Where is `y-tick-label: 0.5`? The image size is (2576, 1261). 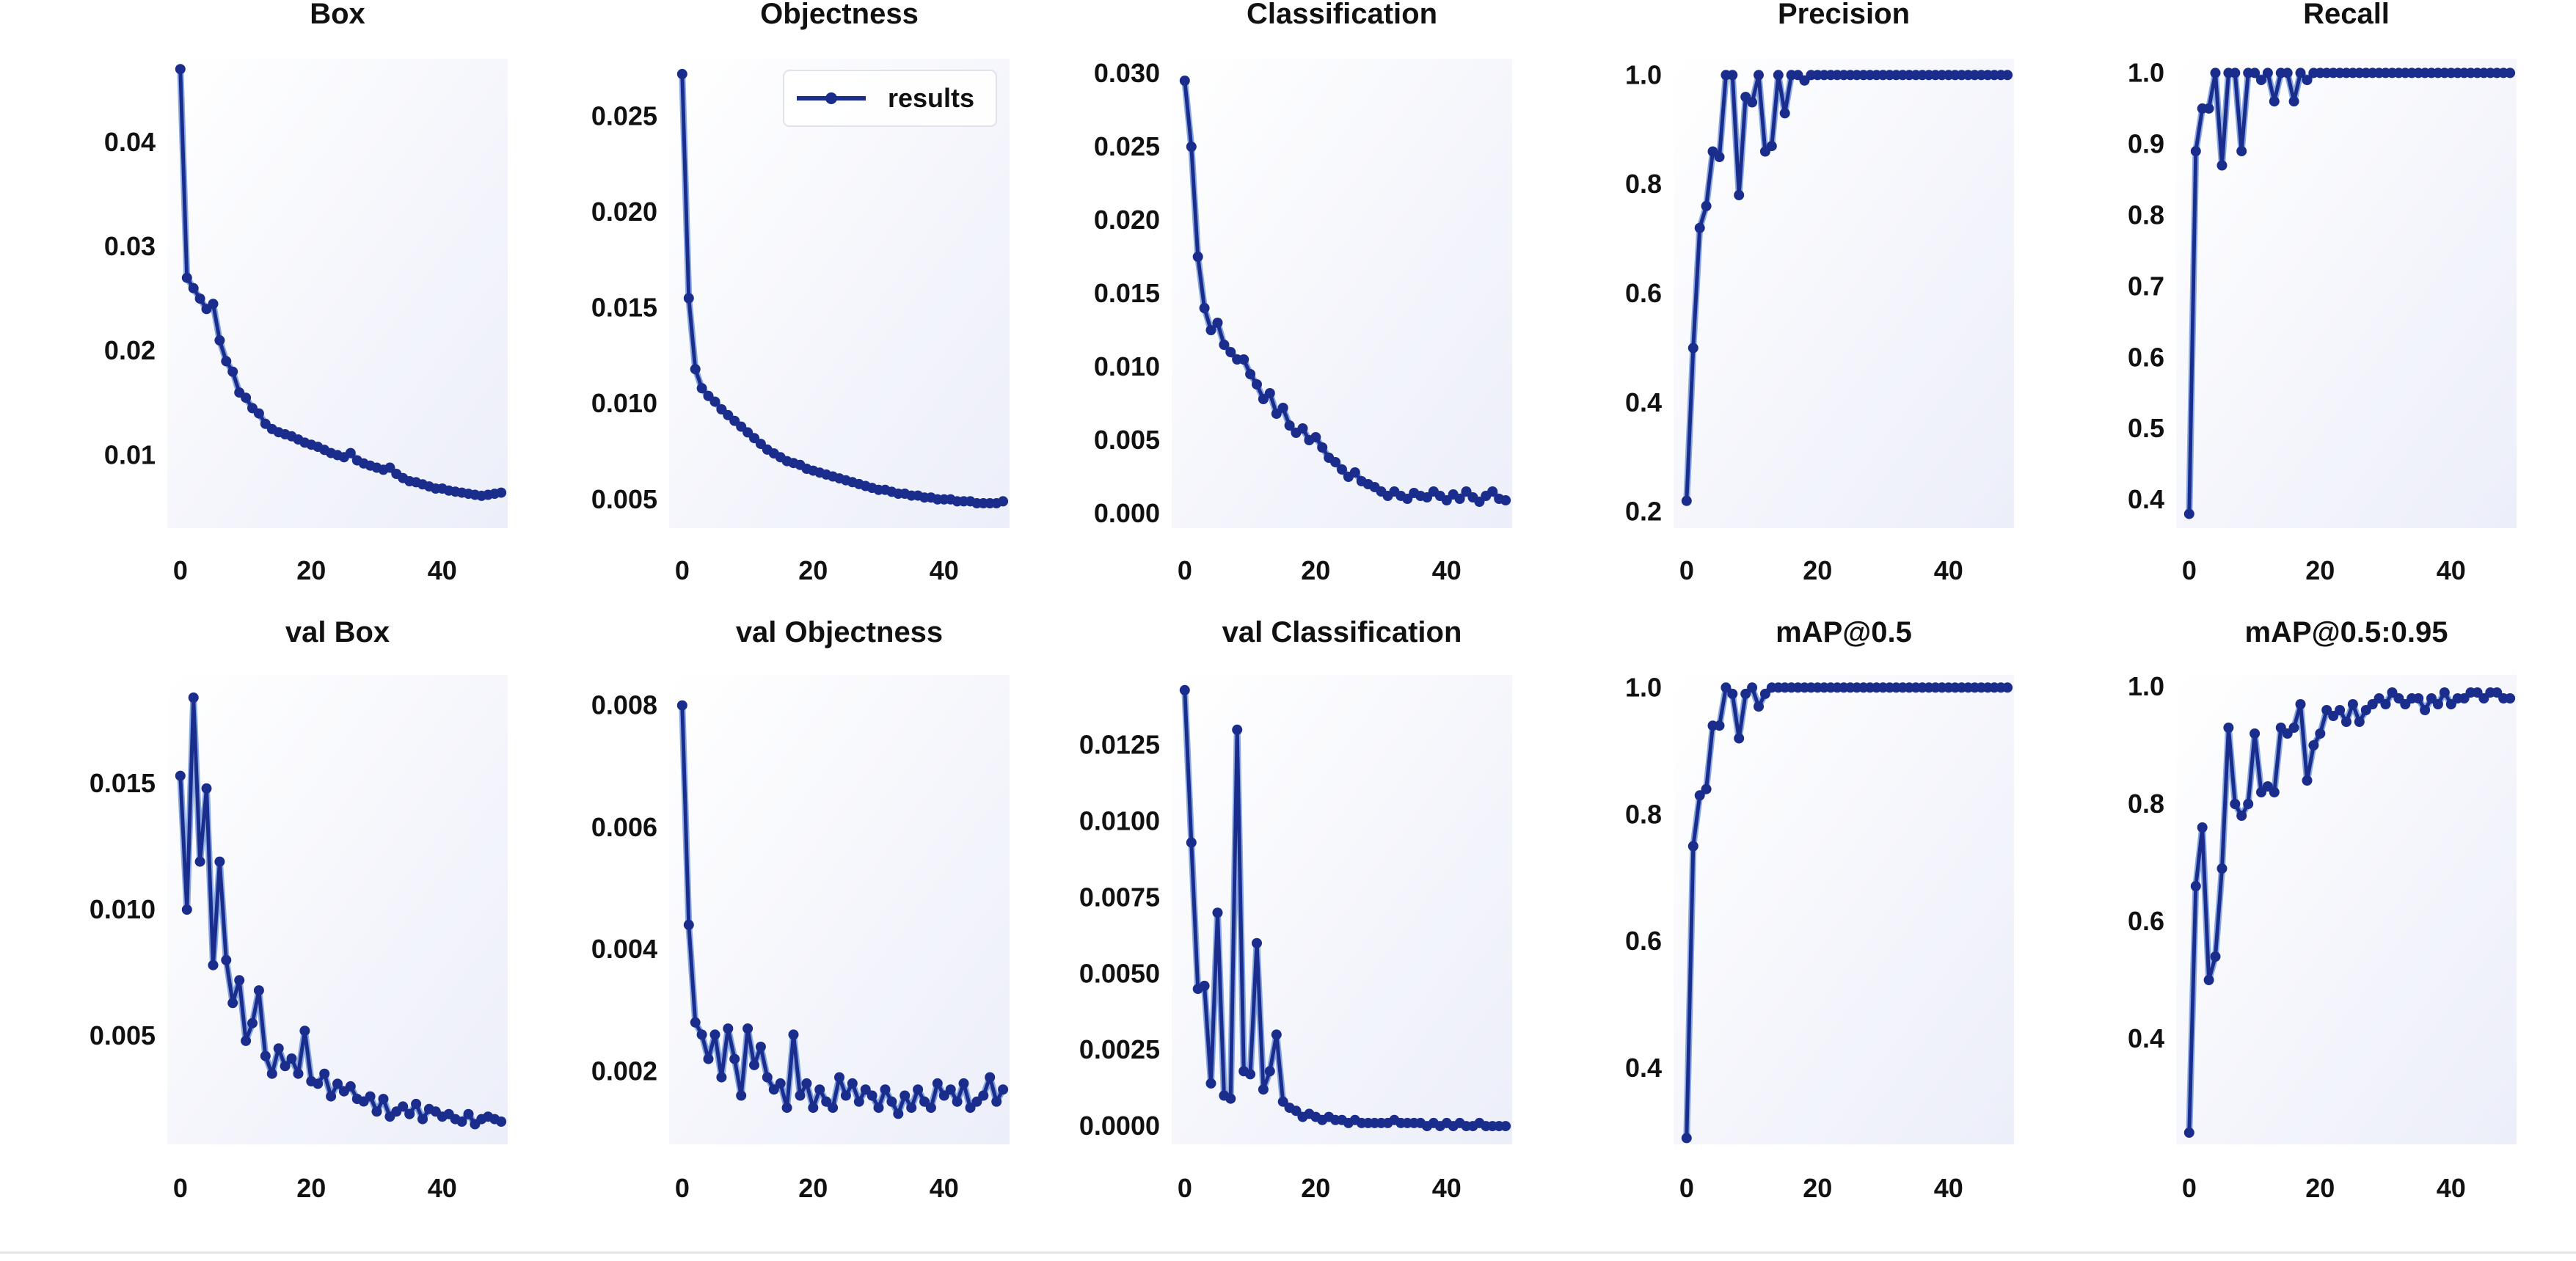
y-tick-label: 0.5 is located at coordinates (2146, 428).